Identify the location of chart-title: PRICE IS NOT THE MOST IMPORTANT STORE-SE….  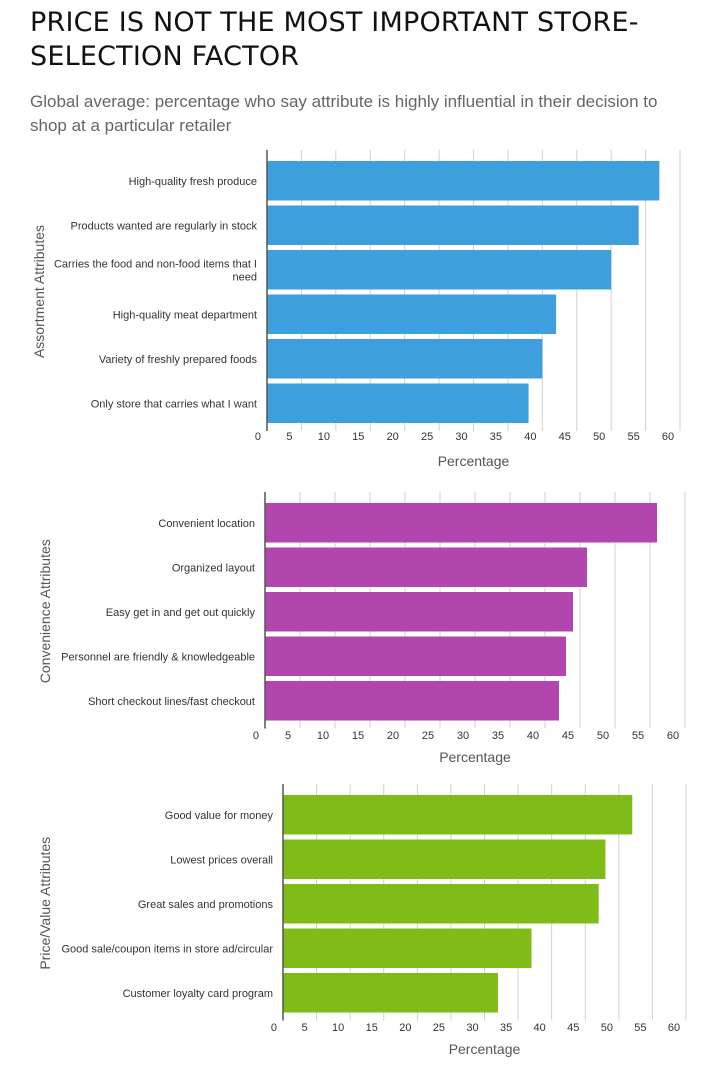
(334, 39).